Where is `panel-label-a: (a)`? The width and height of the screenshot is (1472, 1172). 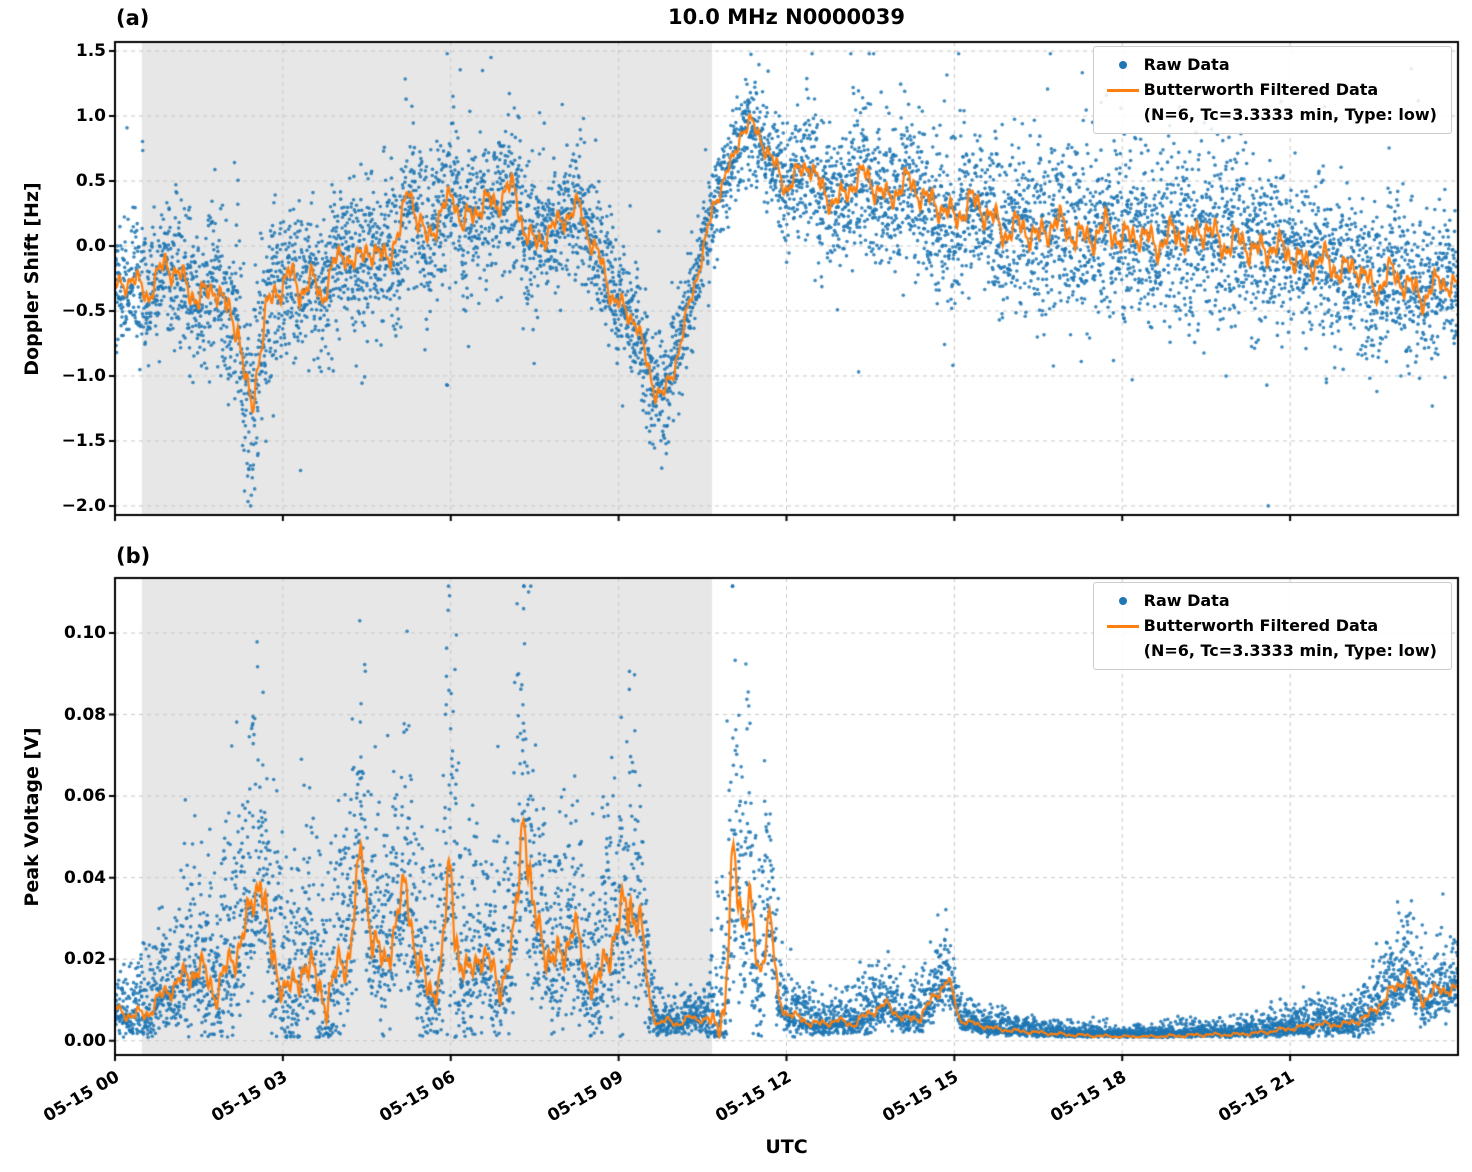
panel-label-a: (a) is located at coordinates (133, 18).